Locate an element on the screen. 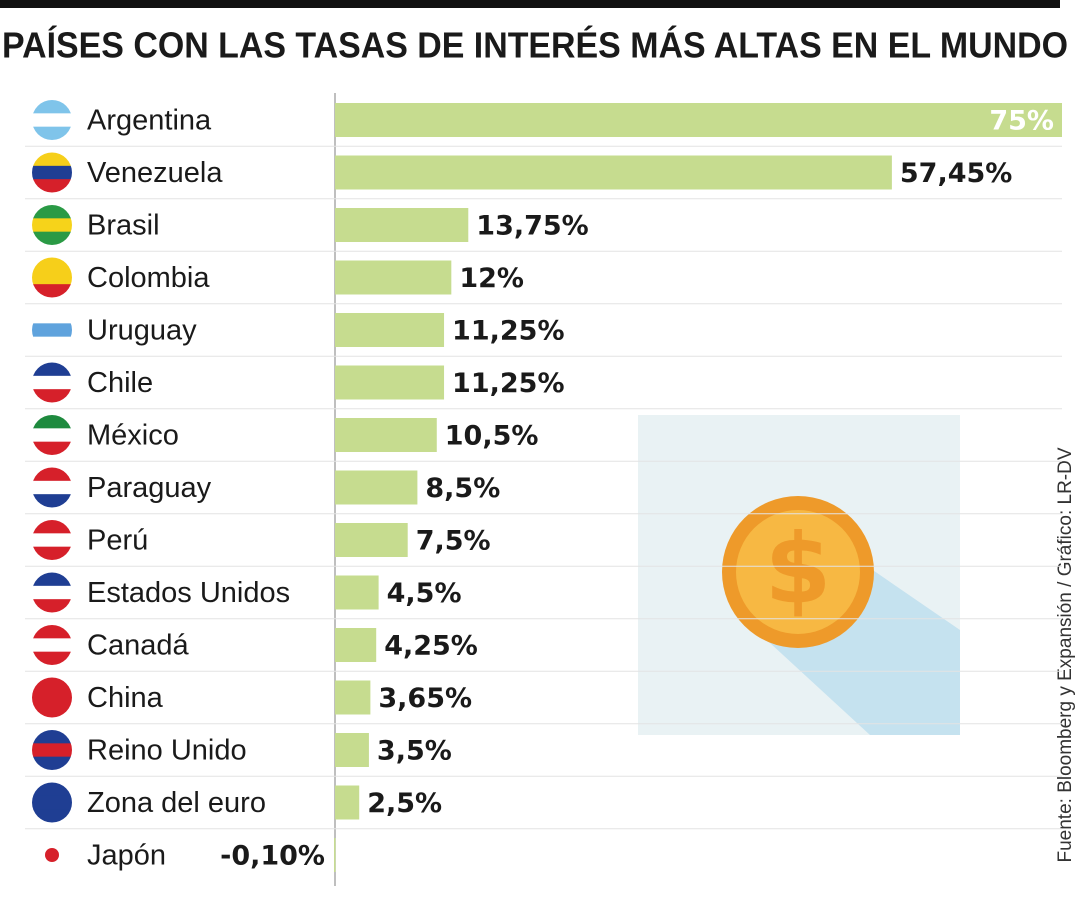  value-label: 11,25% is located at coordinates (508, 383).